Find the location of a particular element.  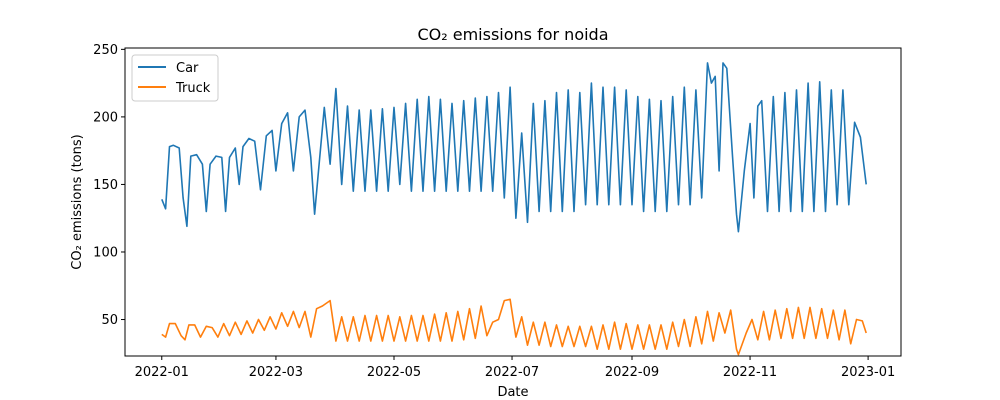

y-axis: 50 100 150 200 250 is located at coordinates (109, 185).